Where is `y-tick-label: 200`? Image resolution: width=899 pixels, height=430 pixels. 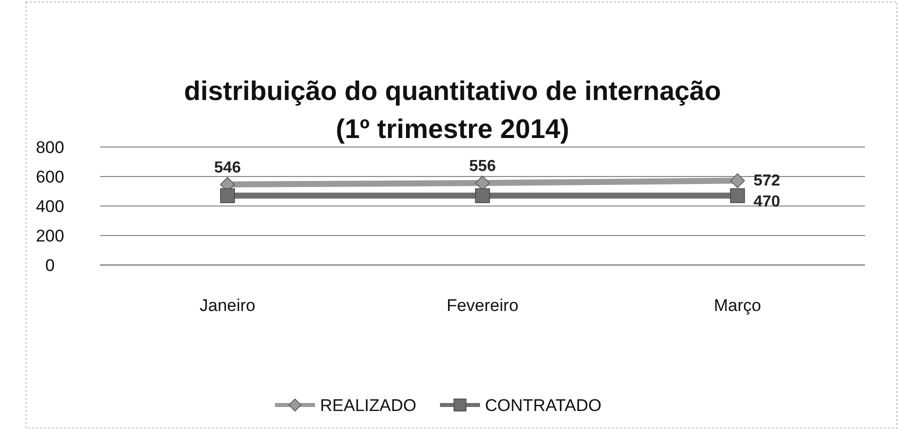
y-tick-label: 200 is located at coordinates (50, 236).